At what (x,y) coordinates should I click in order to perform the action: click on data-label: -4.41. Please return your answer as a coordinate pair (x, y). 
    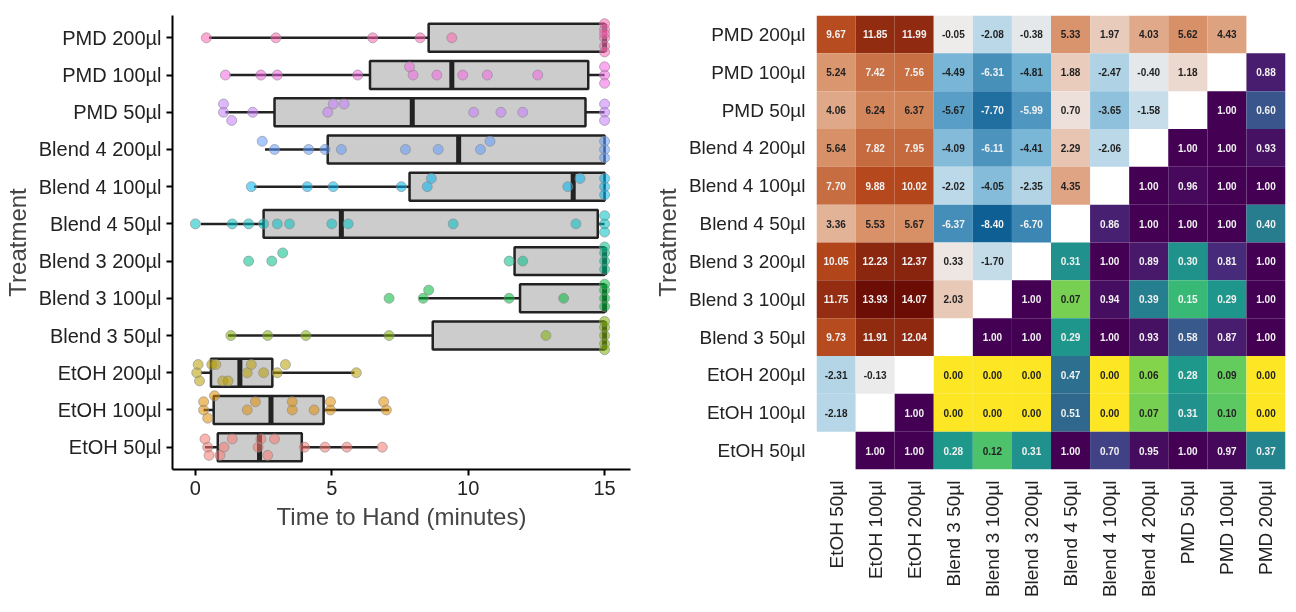
    Looking at the image, I should click on (1032, 148).